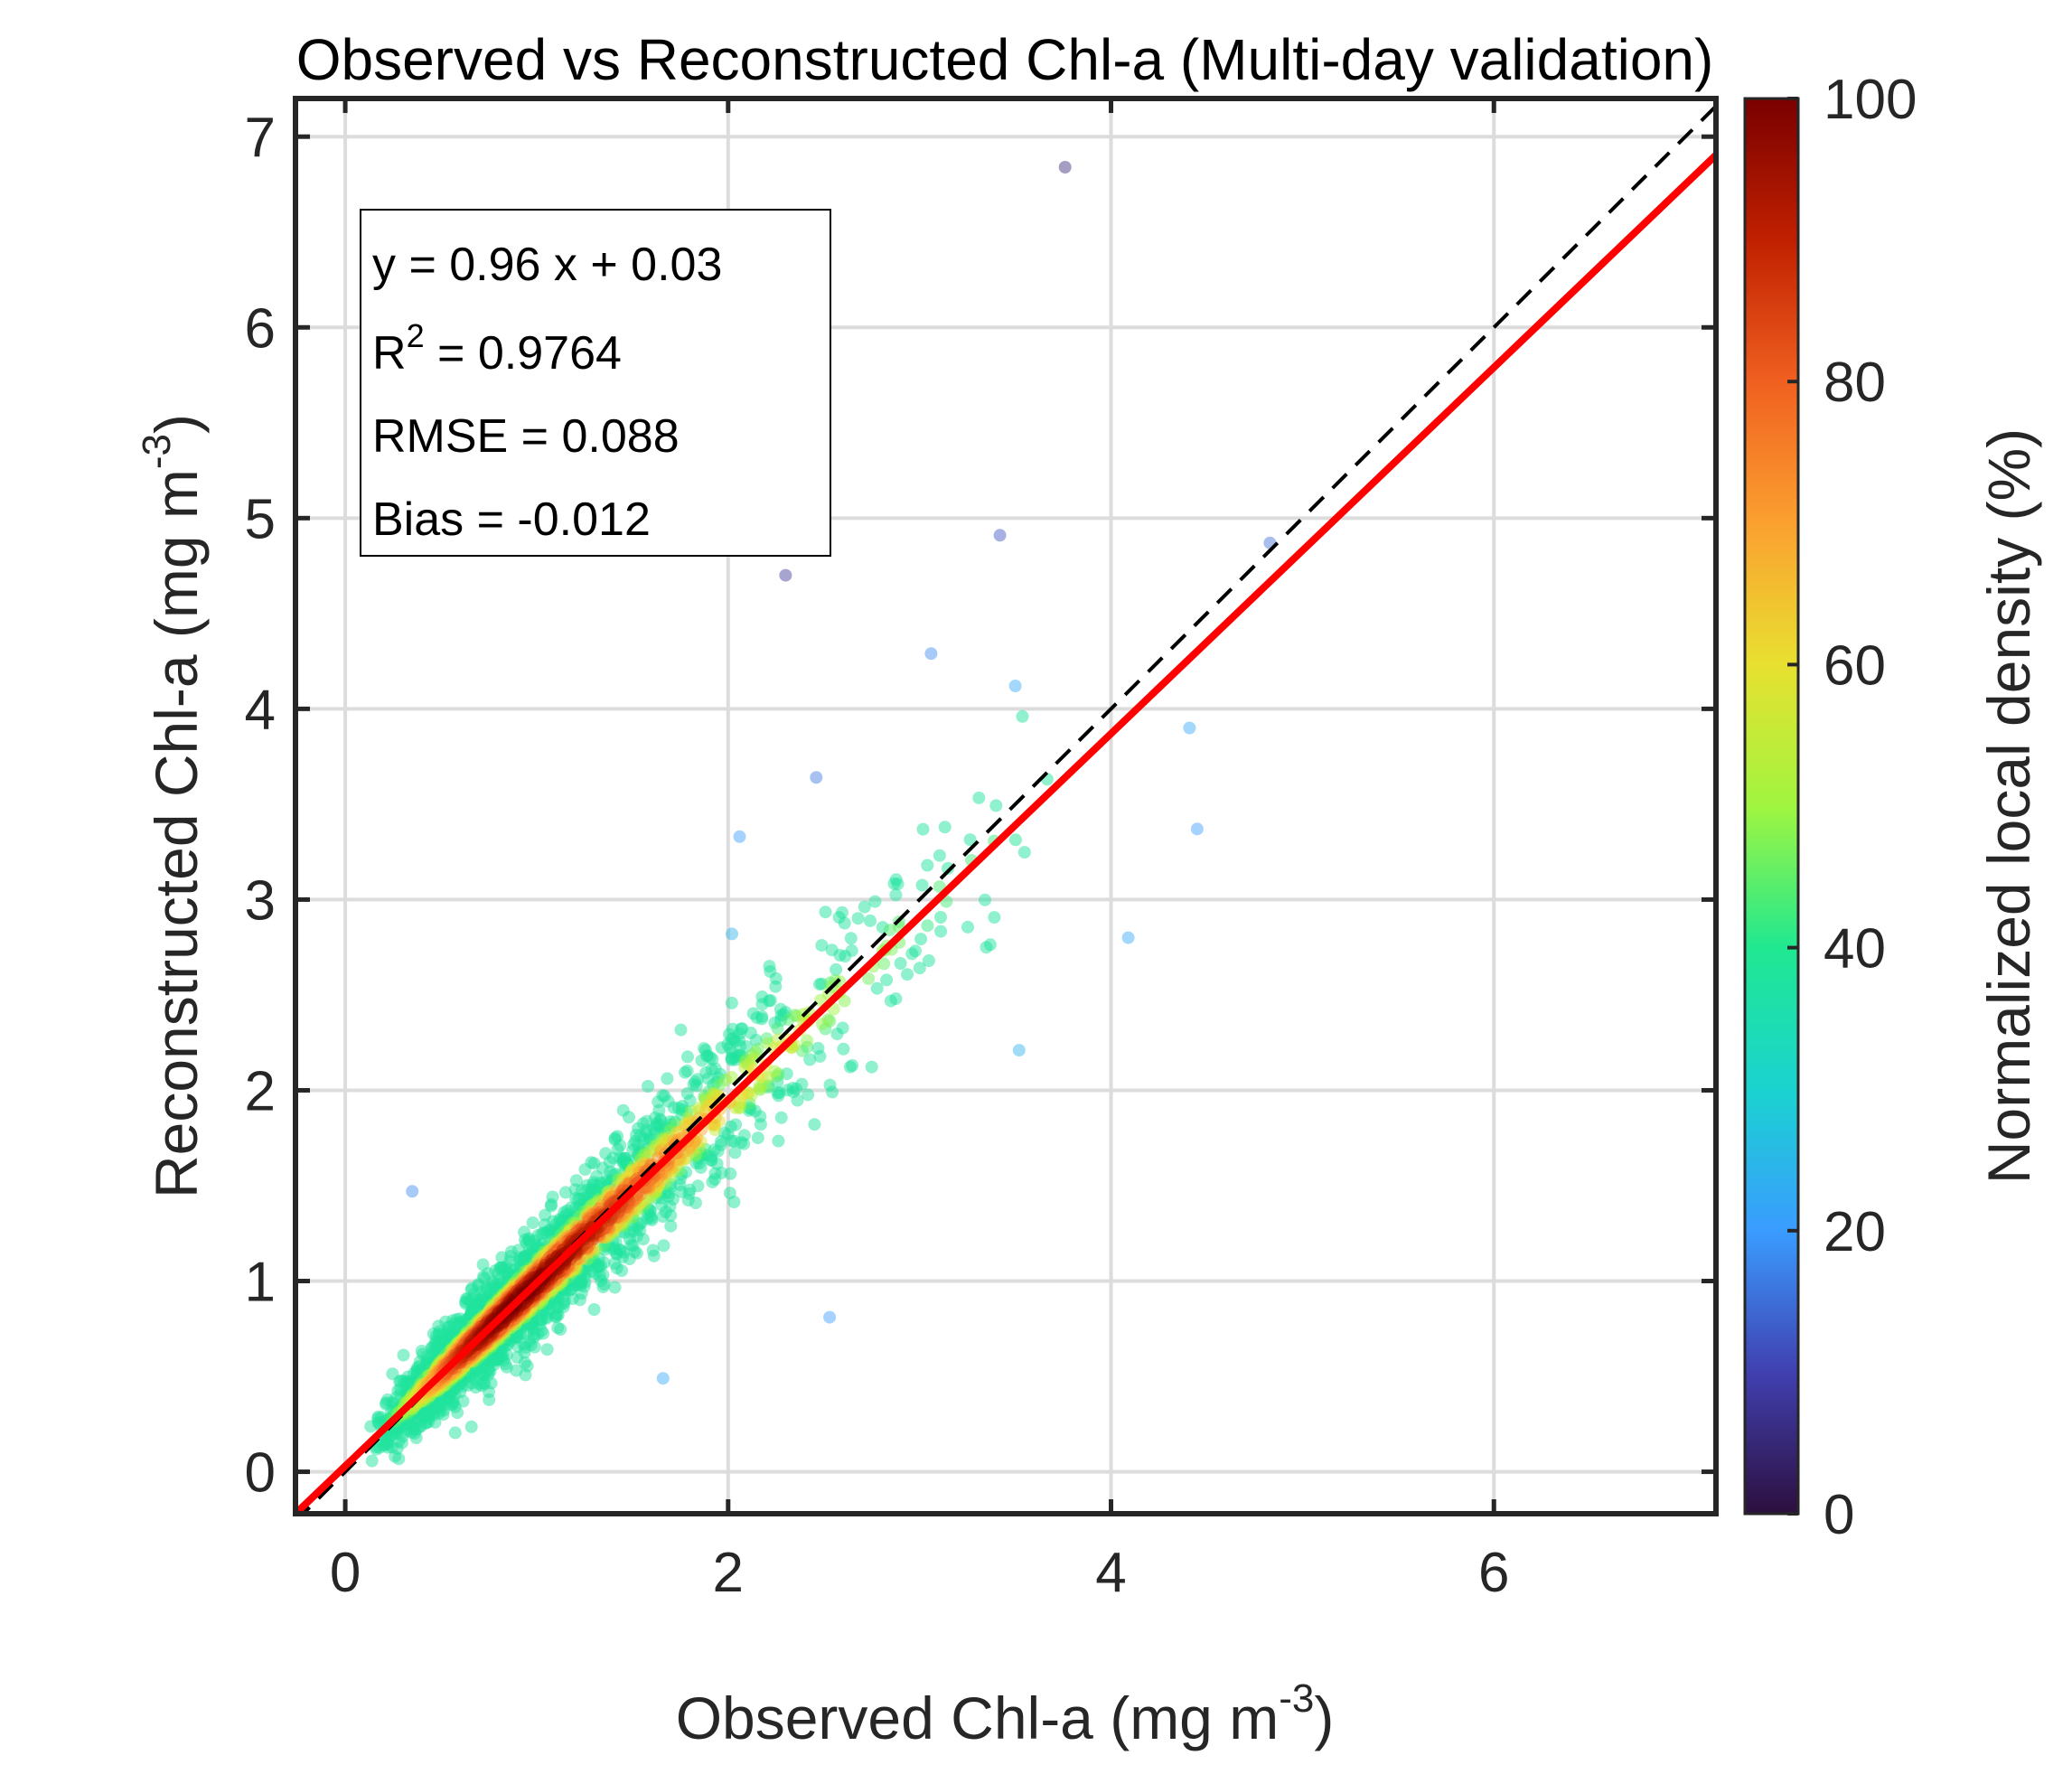 Image resolution: width=2072 pixels, height=1774 pixels. What do you see at coordinates (526, 436) in the screenshot?
I see `rmse: RMSE = 0.088` at bounding box center [526, 436].